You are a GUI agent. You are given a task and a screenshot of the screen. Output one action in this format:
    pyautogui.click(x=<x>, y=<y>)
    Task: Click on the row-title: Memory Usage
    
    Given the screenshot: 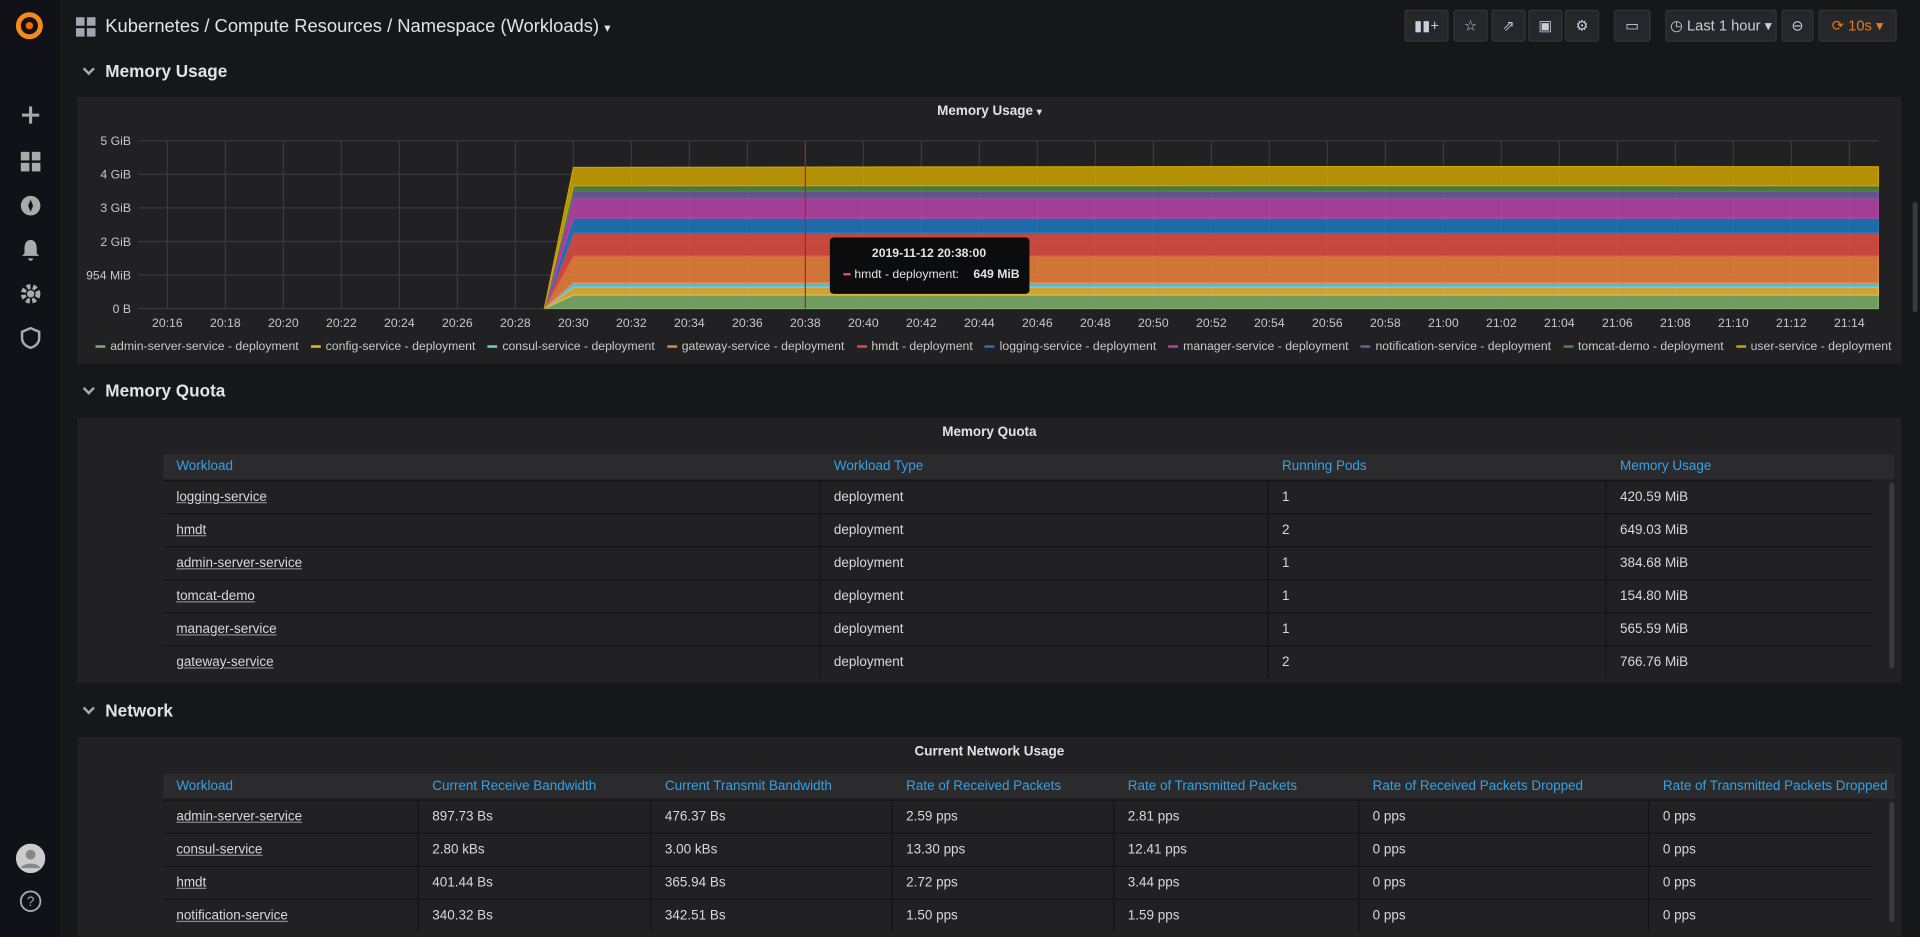 What is the action you would take?
    pyautogui.click(x=152, y=71)
    